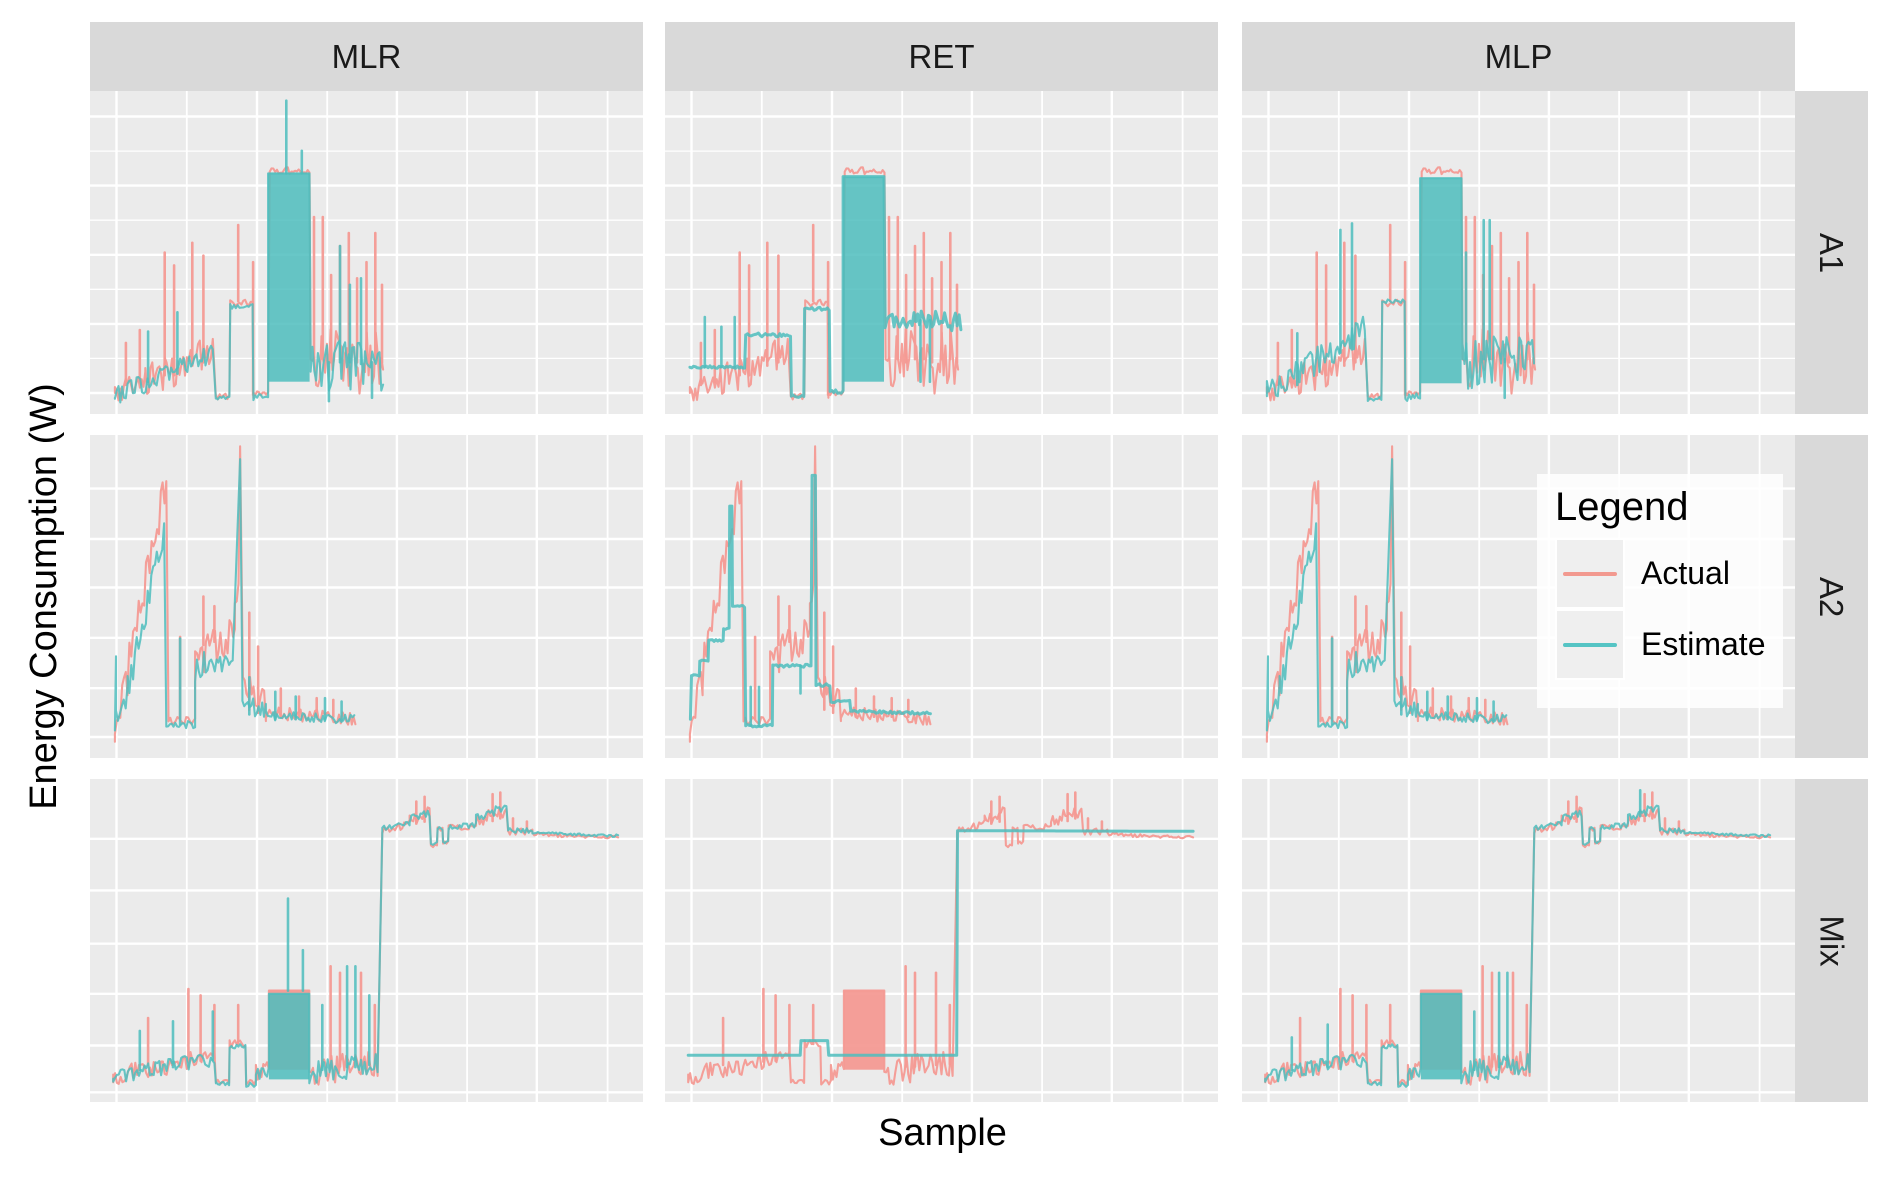  What do you see at coordinates (43, 596) in the screenshot?
I see `y-axis-title: Energy Consumption (W)` at bounding box center [43, 596].